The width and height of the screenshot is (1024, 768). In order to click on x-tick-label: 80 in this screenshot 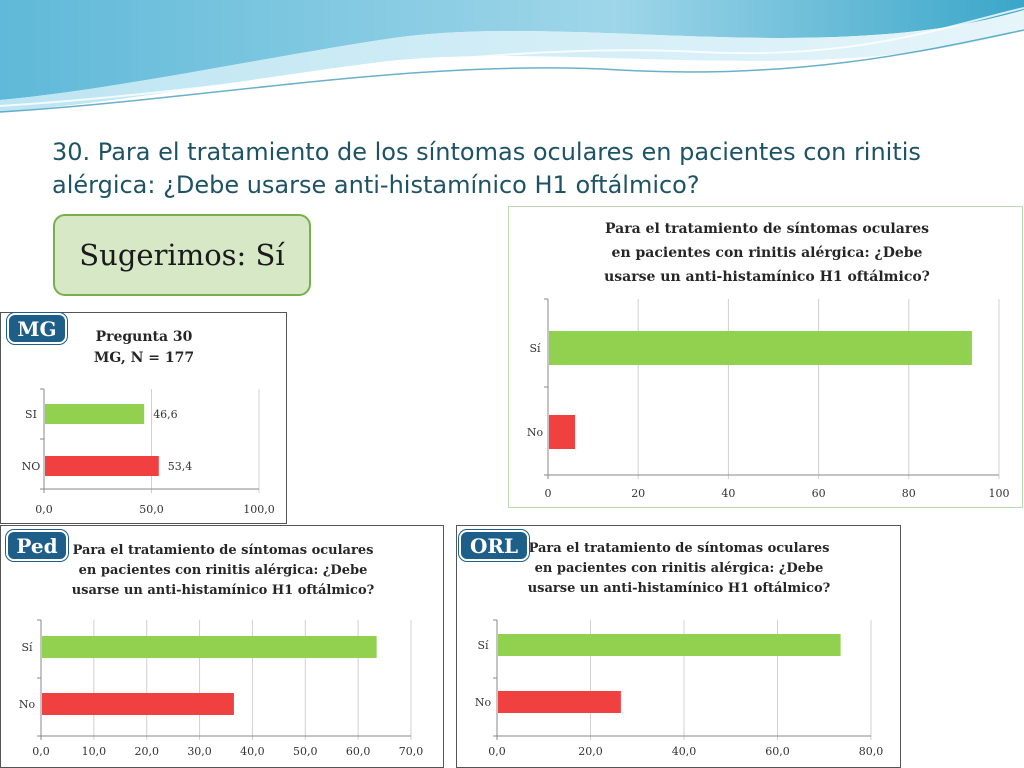, I will do `click(909, 493)`.